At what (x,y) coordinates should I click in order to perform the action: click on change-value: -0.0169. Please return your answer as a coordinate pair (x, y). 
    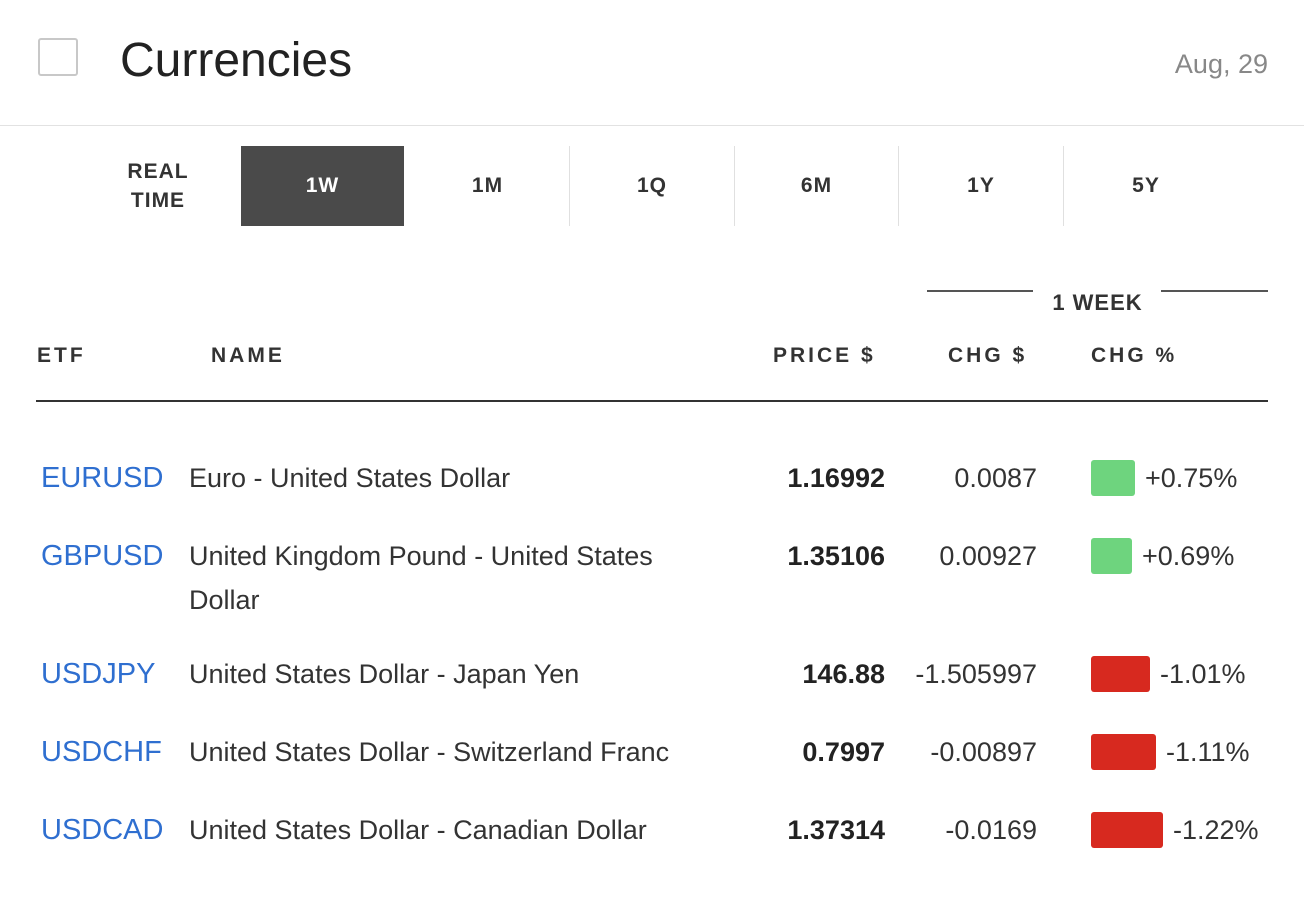
    Looking at the image, I should click on (991, 830).